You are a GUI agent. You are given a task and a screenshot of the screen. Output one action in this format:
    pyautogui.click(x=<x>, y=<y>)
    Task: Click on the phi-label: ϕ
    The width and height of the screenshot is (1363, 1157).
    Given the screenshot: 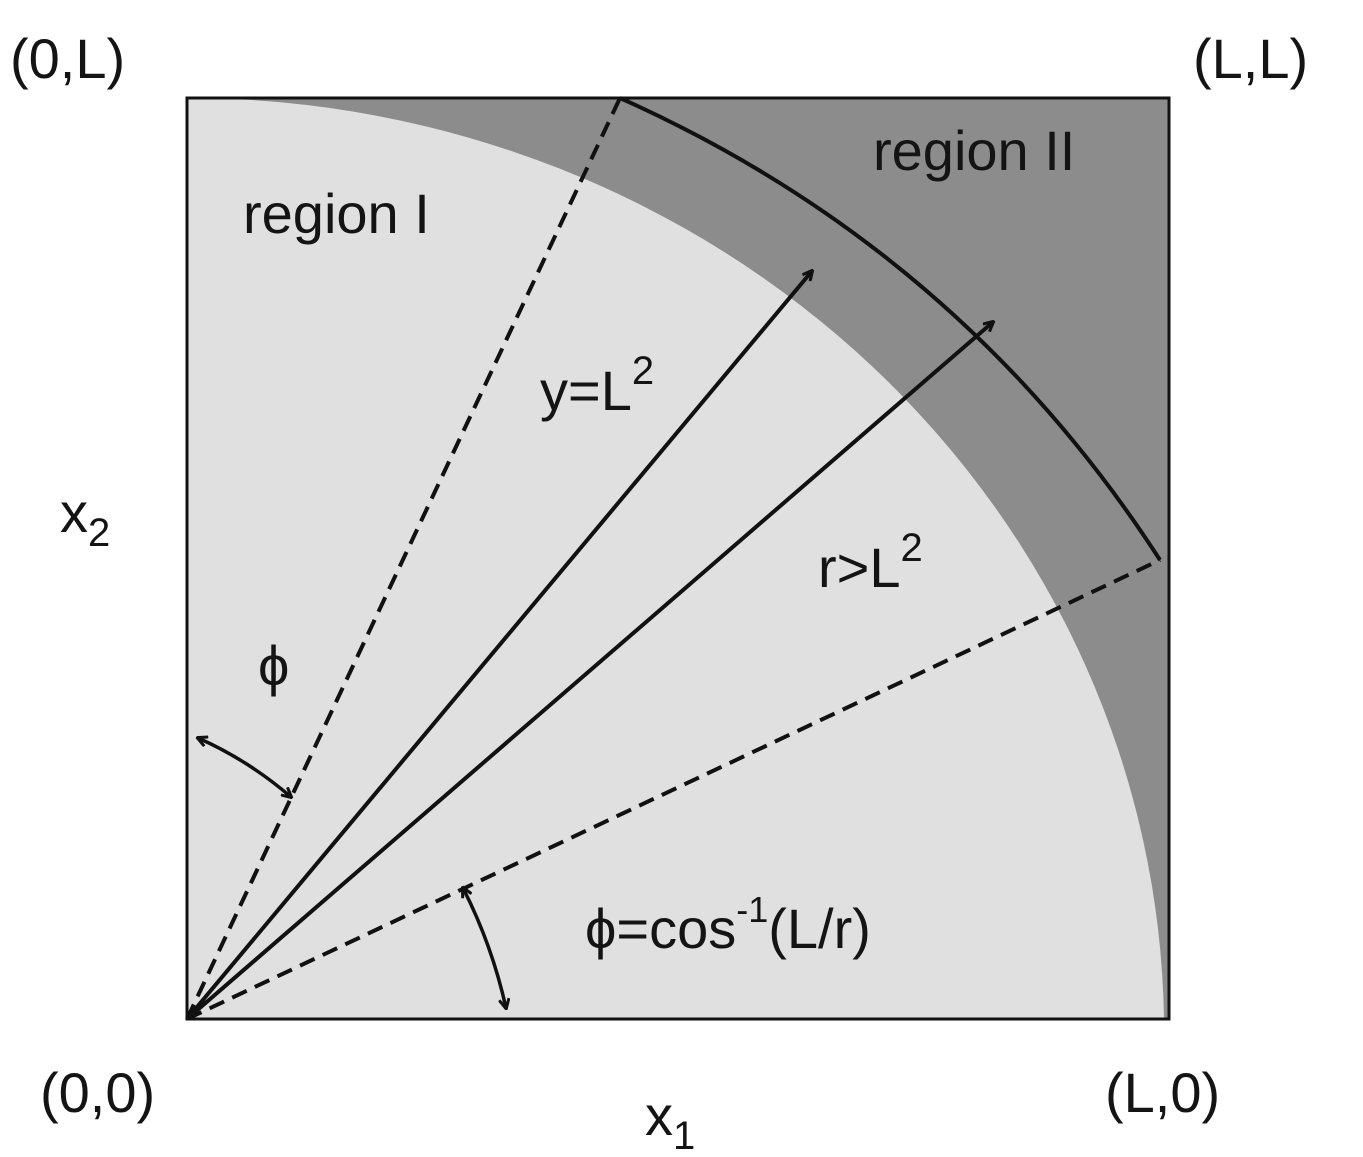 What is the action you would take?
    pyautogui.click(x=273, y=665)
    